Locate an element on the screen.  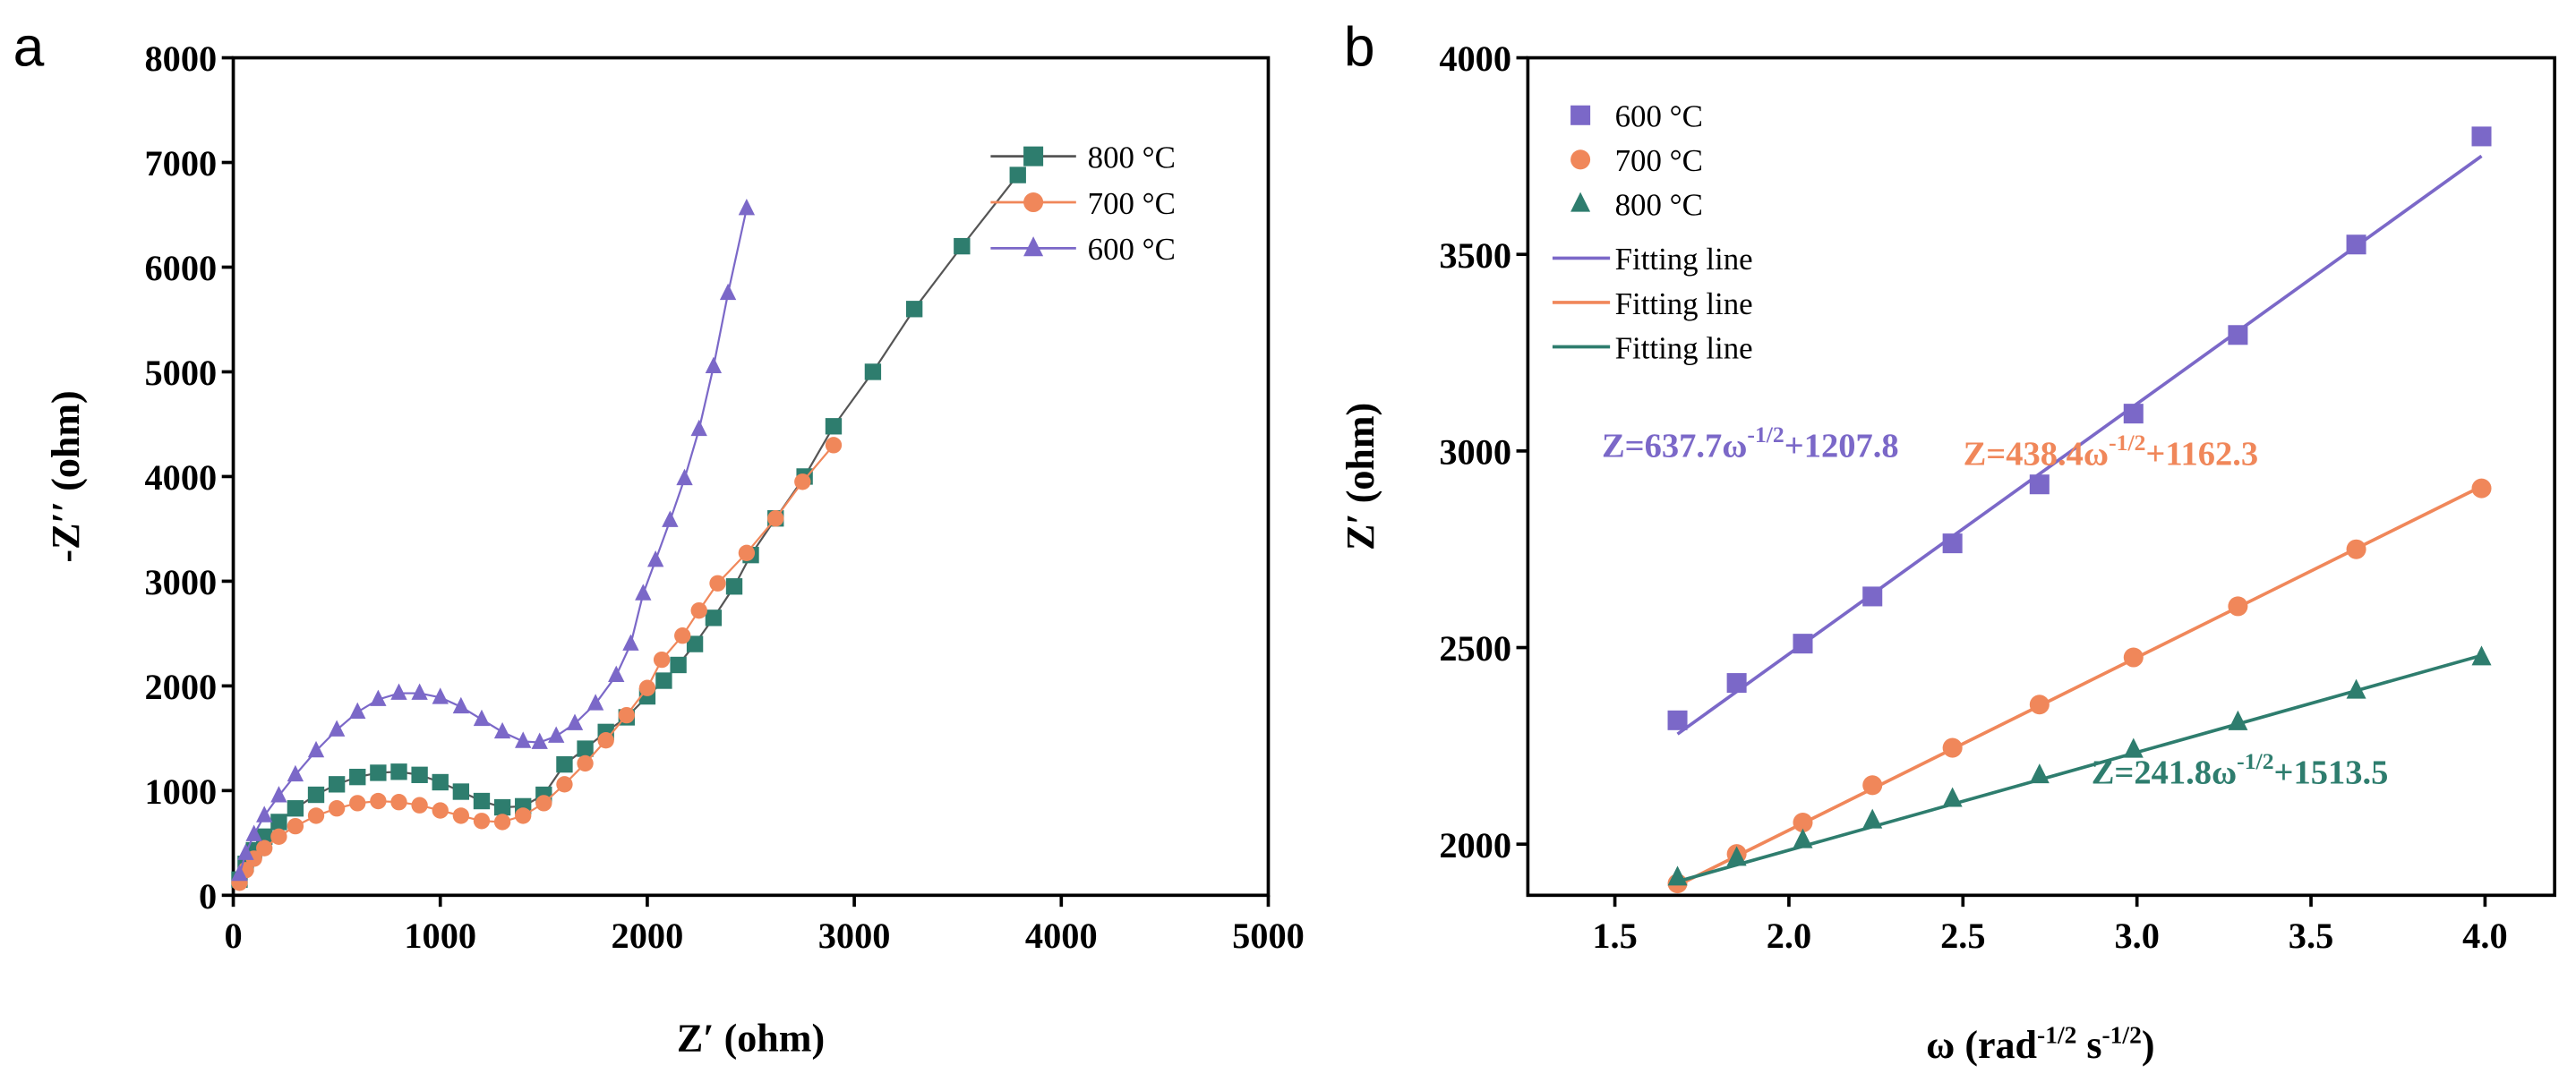
y-tick-label: 2500 is located at coordinates (1475, 648).